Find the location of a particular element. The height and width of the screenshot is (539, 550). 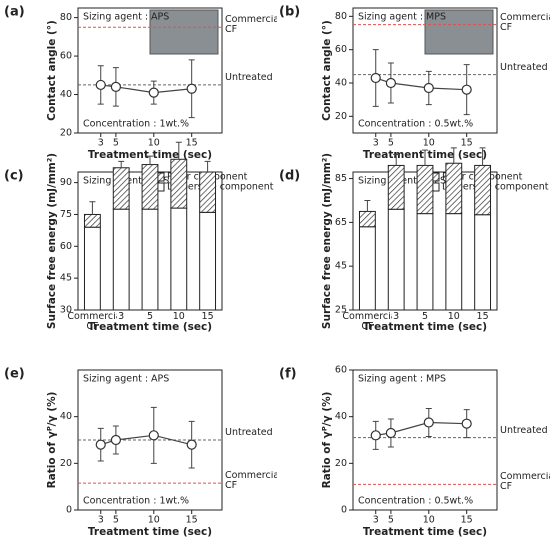

y-axis-label: Contact angle (°) is located at coordinates (52, 70).